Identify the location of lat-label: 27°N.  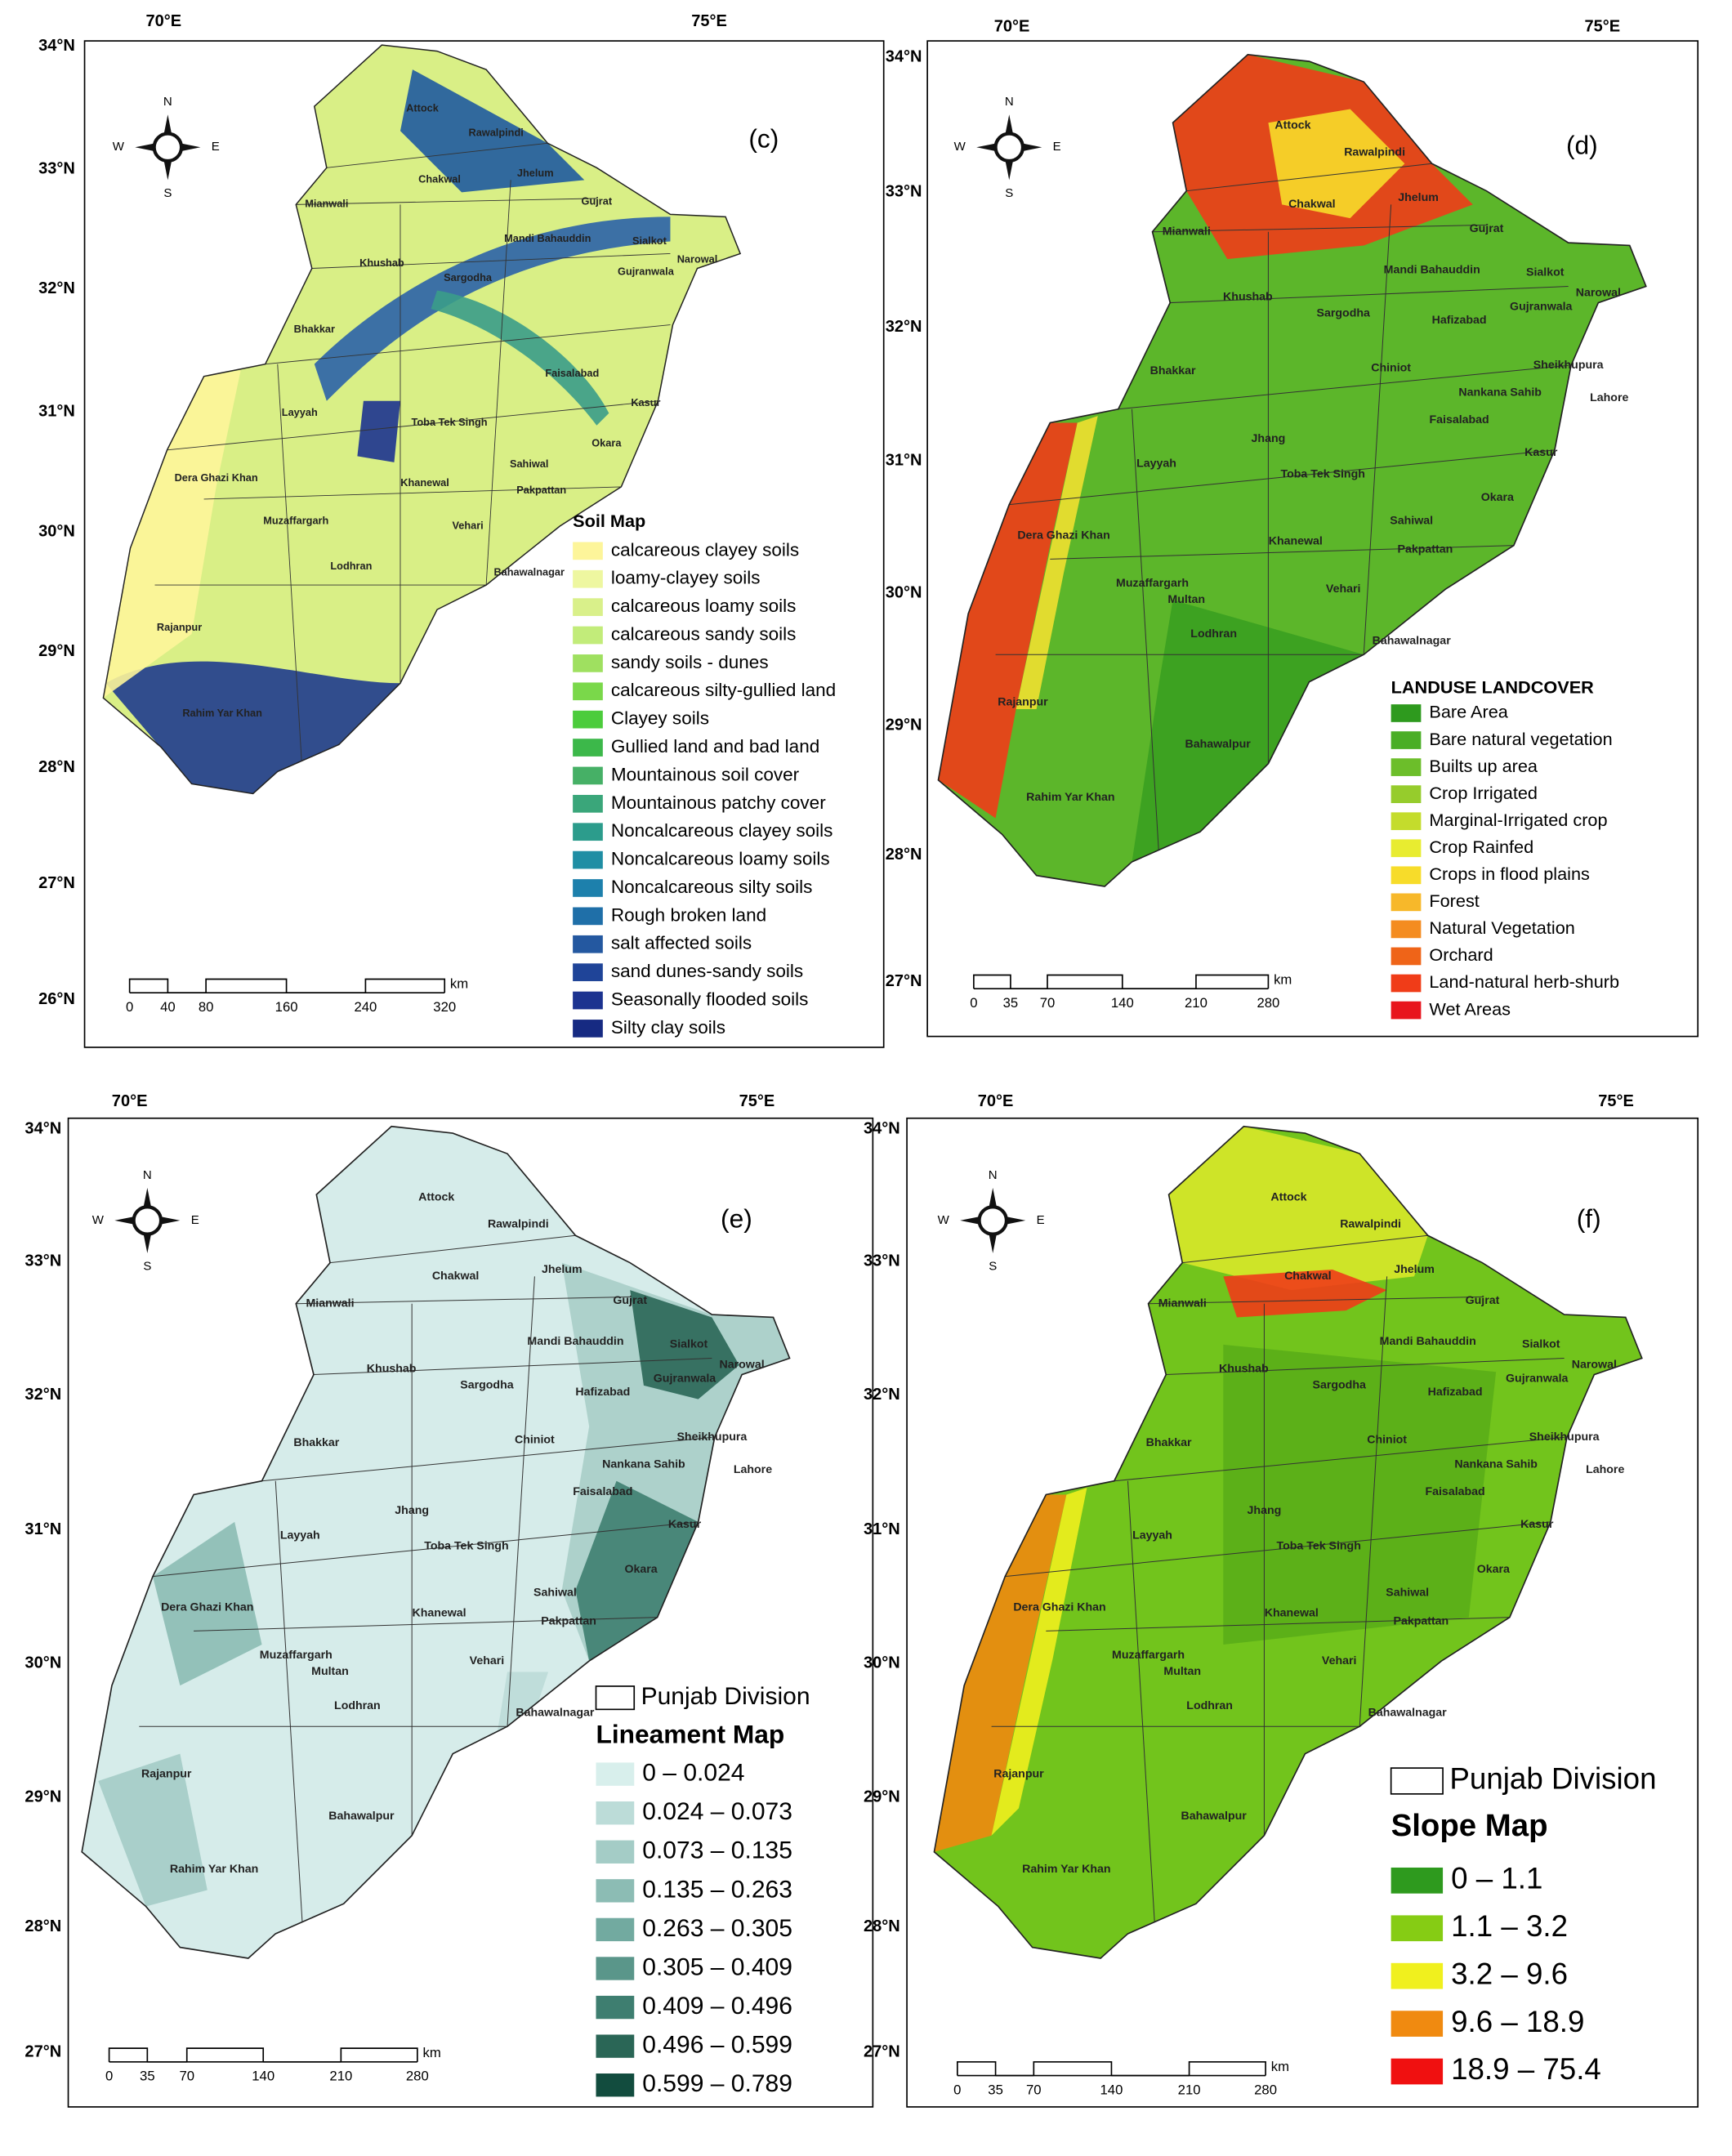
(56, 883).